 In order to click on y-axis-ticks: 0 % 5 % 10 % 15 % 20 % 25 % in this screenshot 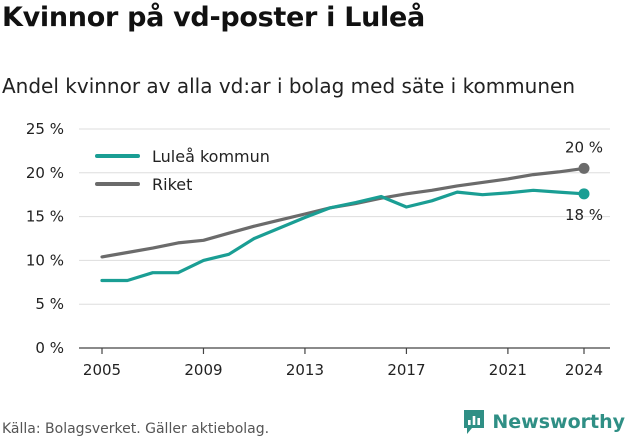, I will do `click(45, 238)`.